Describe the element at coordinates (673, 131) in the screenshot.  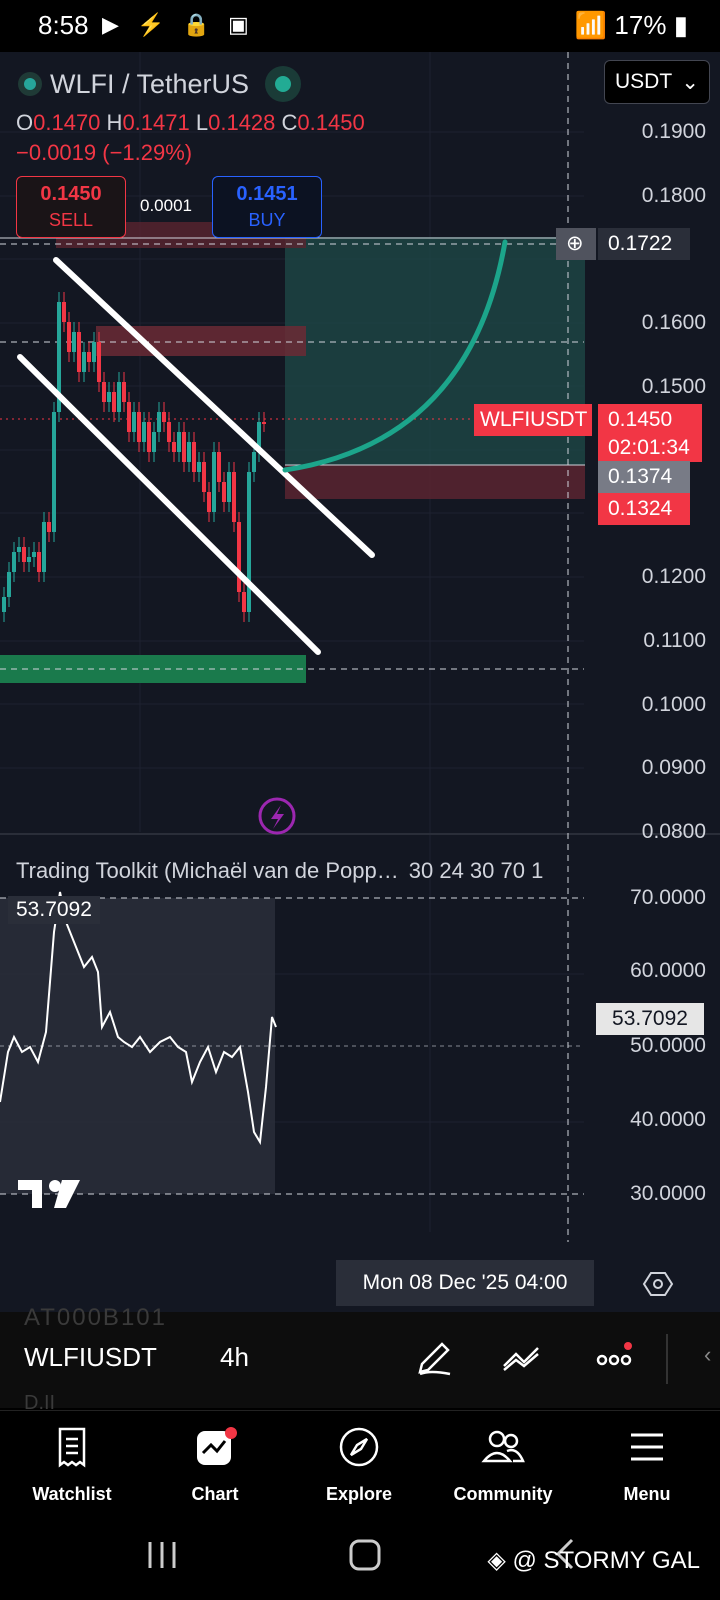
I see `price-axis-label: 0.1900` at that location.